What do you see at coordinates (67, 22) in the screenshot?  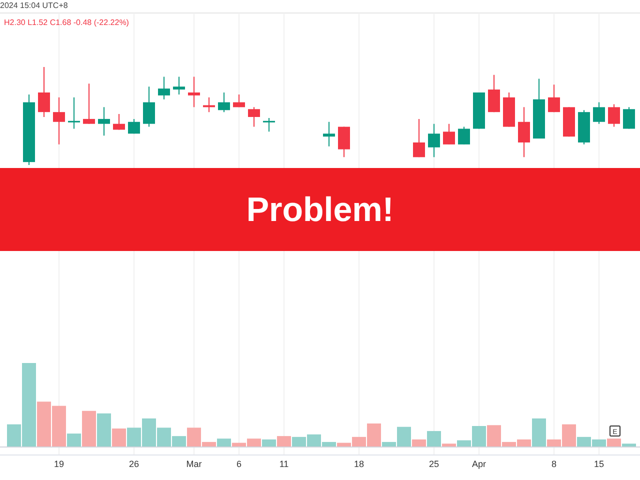 I see `text: H2.30 L1.52 C1.68 -0.48 (-22.22%)` at bounding box center [67, 22].